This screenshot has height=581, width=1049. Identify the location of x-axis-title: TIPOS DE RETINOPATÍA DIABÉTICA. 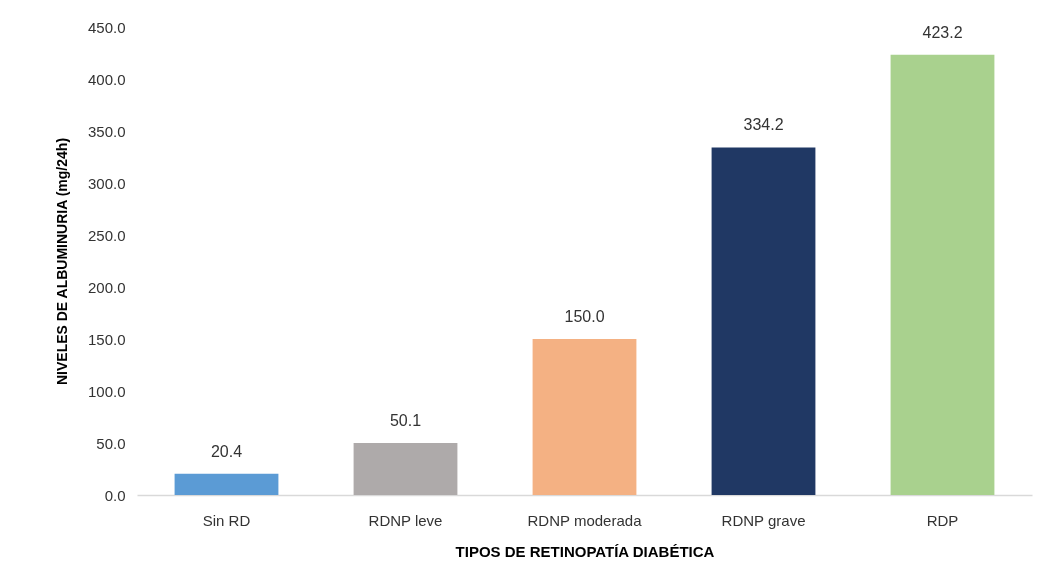
(585, 551).